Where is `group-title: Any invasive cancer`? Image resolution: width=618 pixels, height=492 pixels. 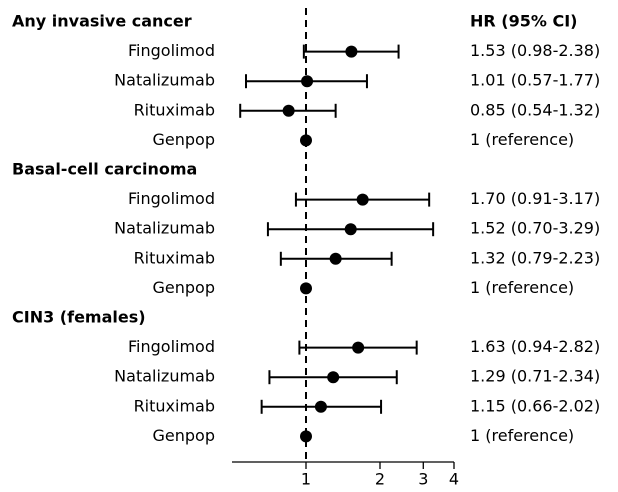
group-title: Any invasive cancer is located at coordinates (102, 21).